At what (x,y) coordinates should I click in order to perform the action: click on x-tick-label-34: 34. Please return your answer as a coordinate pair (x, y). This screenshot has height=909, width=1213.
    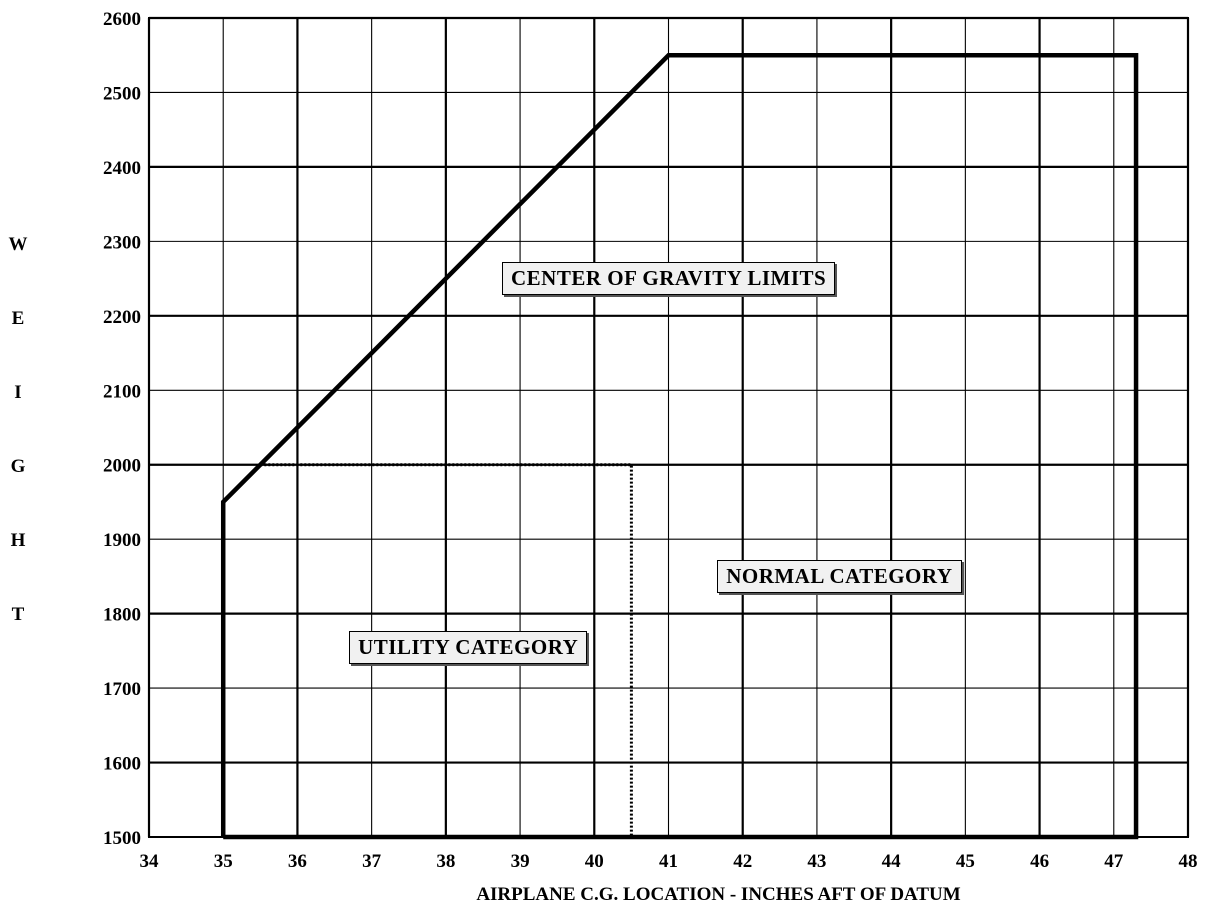
    Looking at the image, I should click on (150, 861).